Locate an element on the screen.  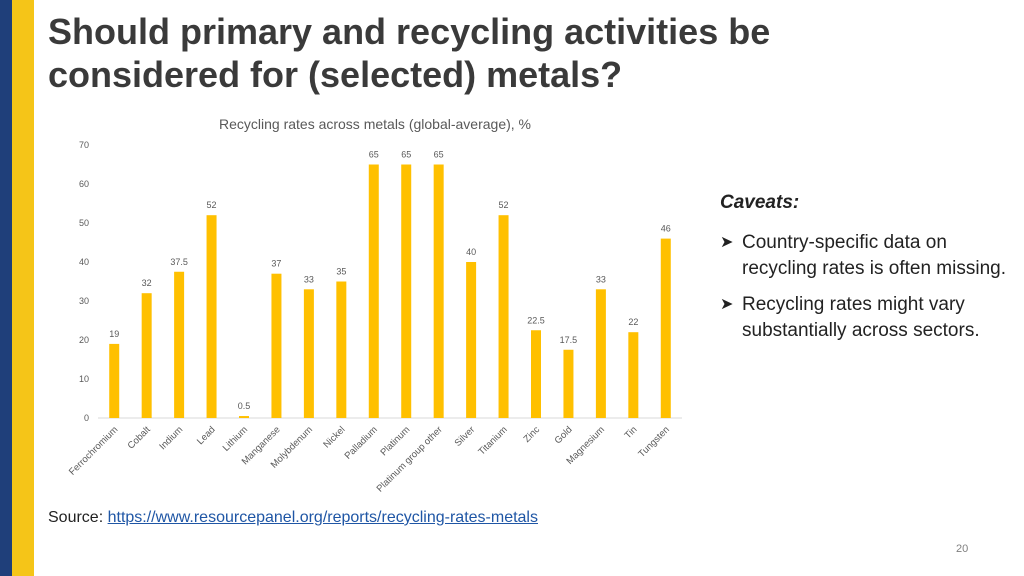
data-label: 37 is located at coordinates (276, 264).